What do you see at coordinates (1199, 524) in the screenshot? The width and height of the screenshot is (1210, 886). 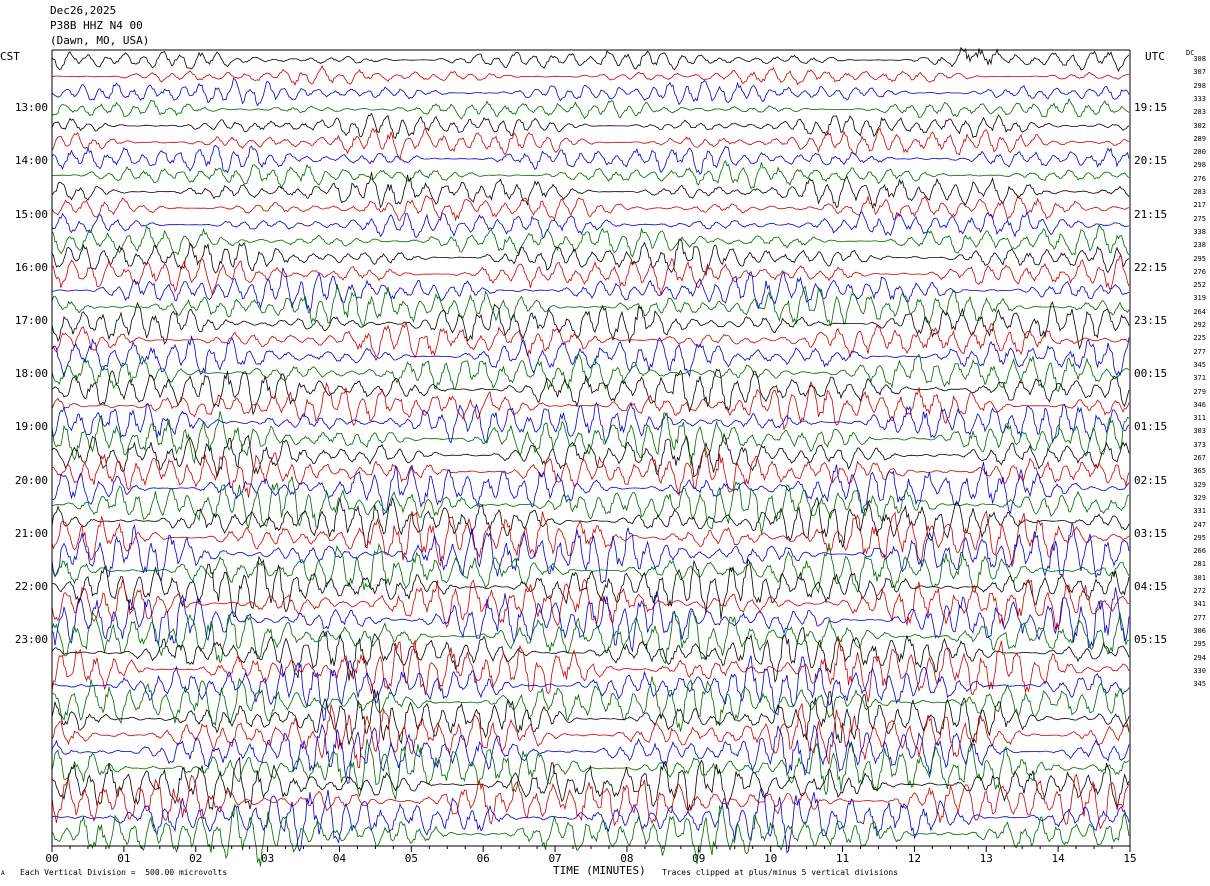 I see `dc-offset-value: 247` at bounding box center [1199, 524].